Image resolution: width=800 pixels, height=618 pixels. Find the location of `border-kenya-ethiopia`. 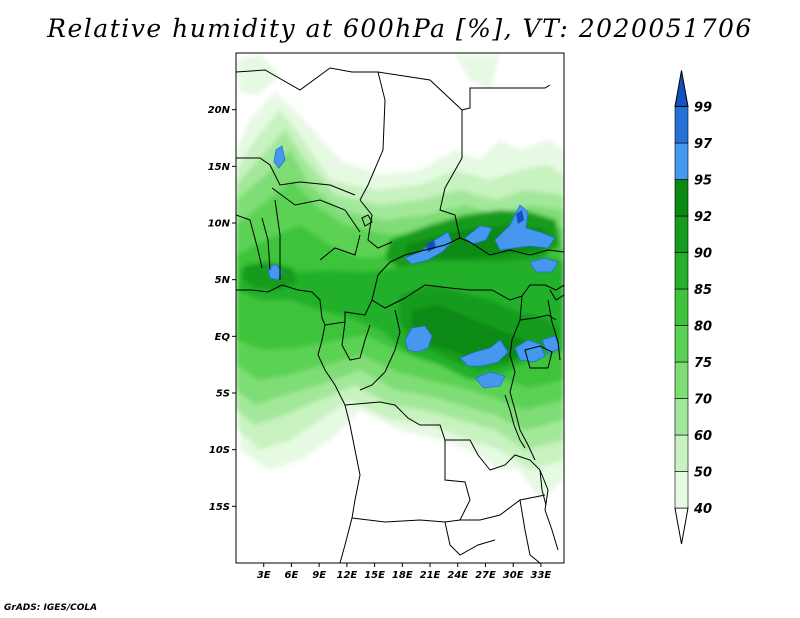

border-kenya-ethiopia is located at coordinates (556, 295).